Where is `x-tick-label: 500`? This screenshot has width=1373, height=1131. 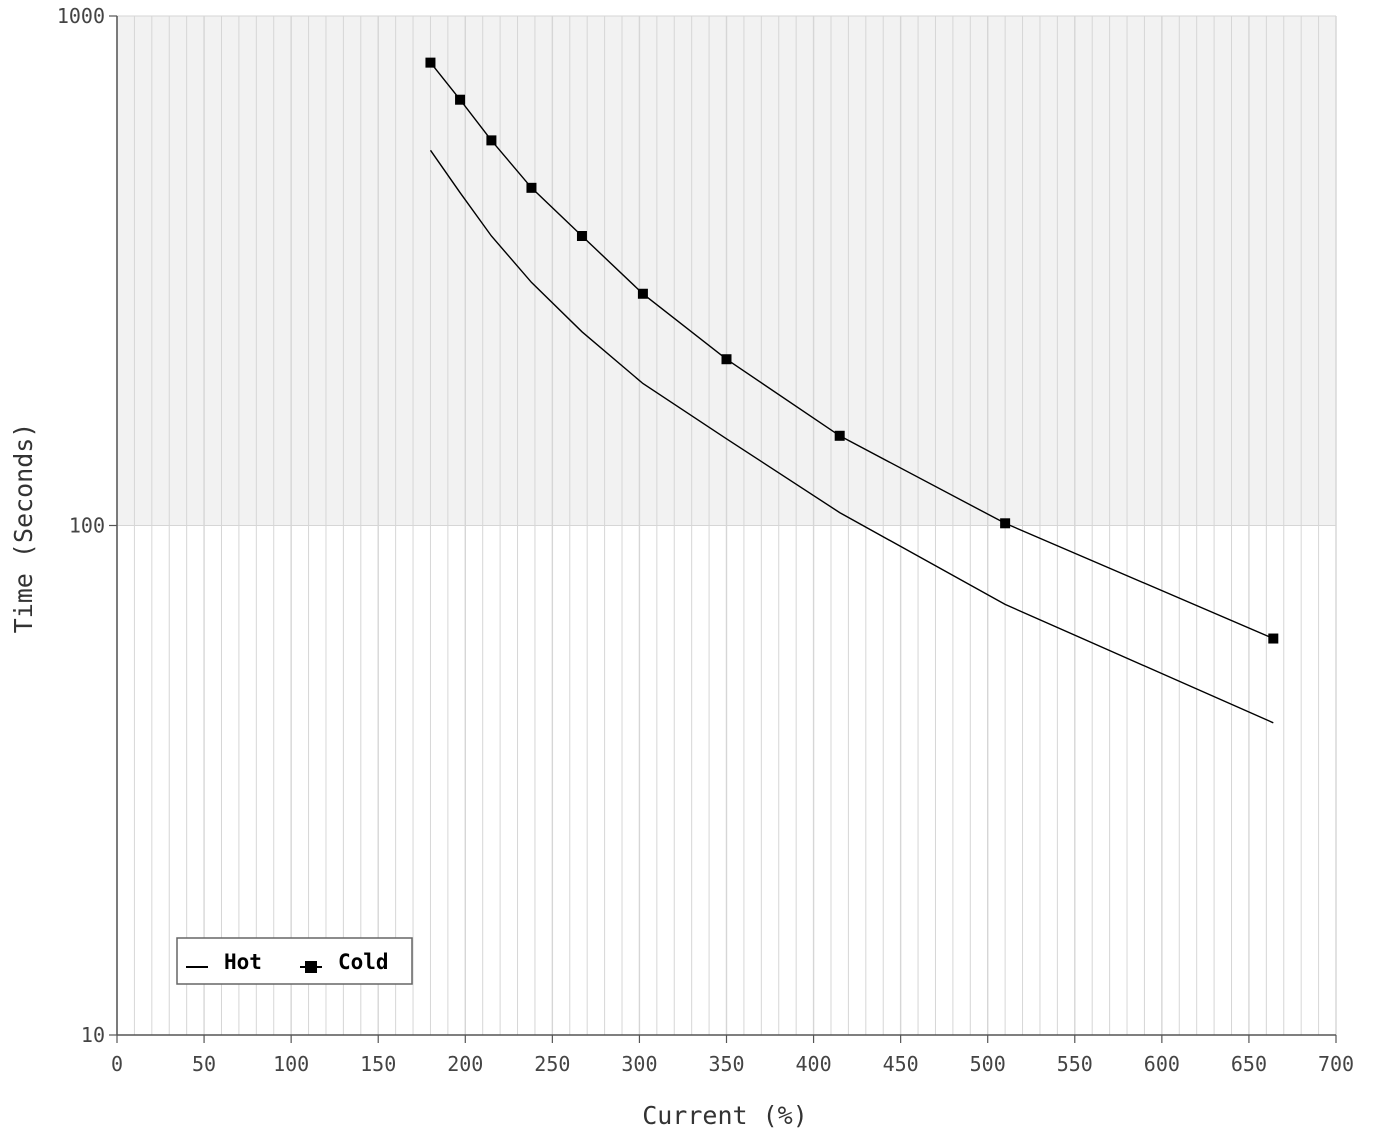
x-tick-label: 500 is located at coordinates (988, 1064).